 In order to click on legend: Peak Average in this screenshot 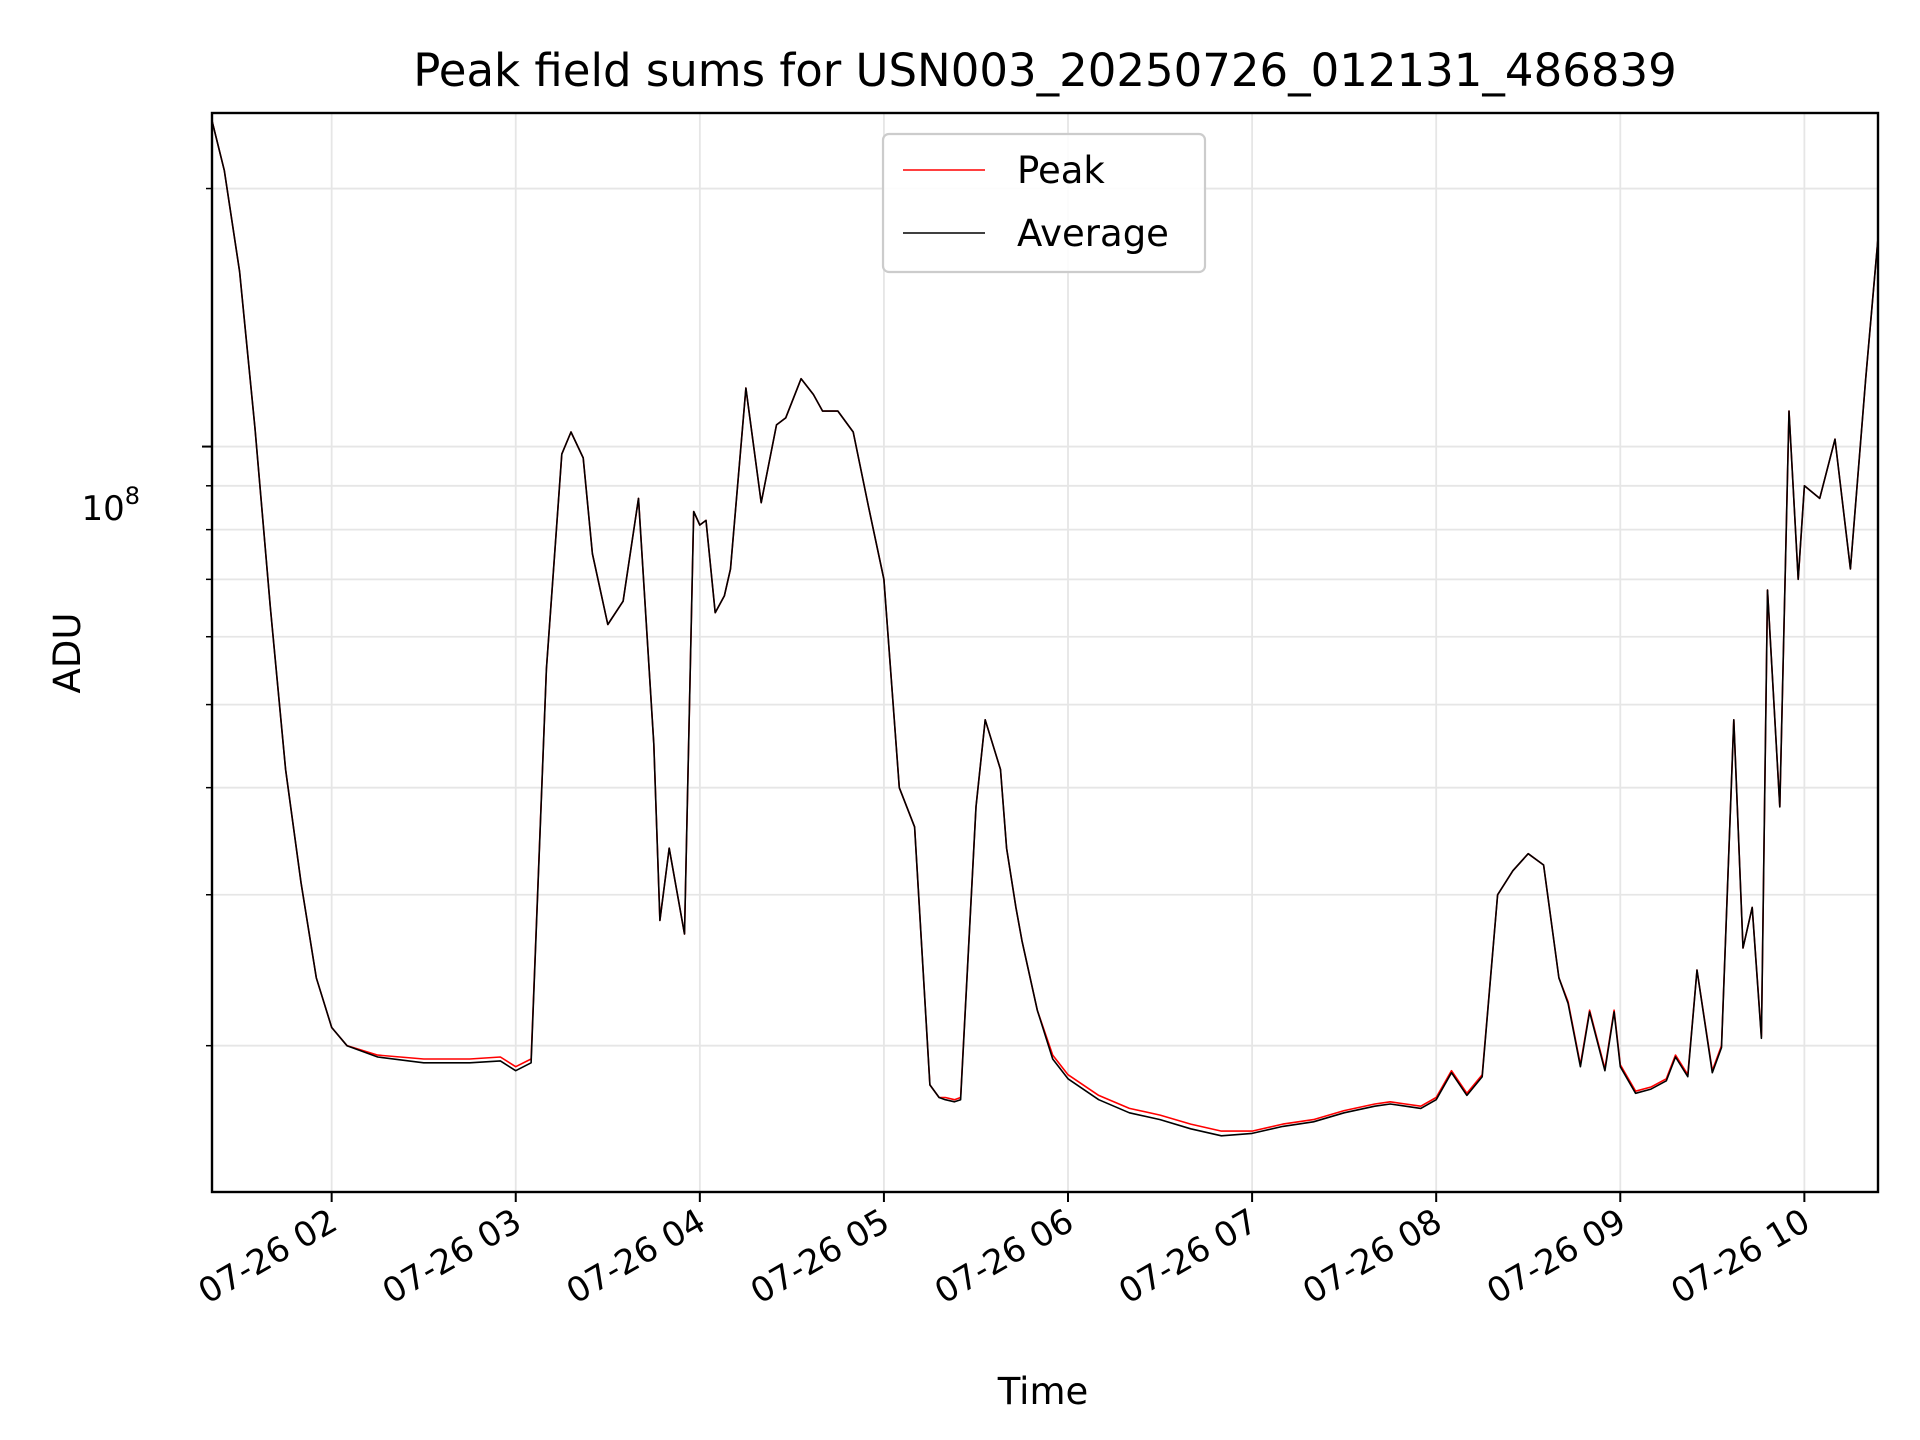, I will do `click(1044, 203)`.